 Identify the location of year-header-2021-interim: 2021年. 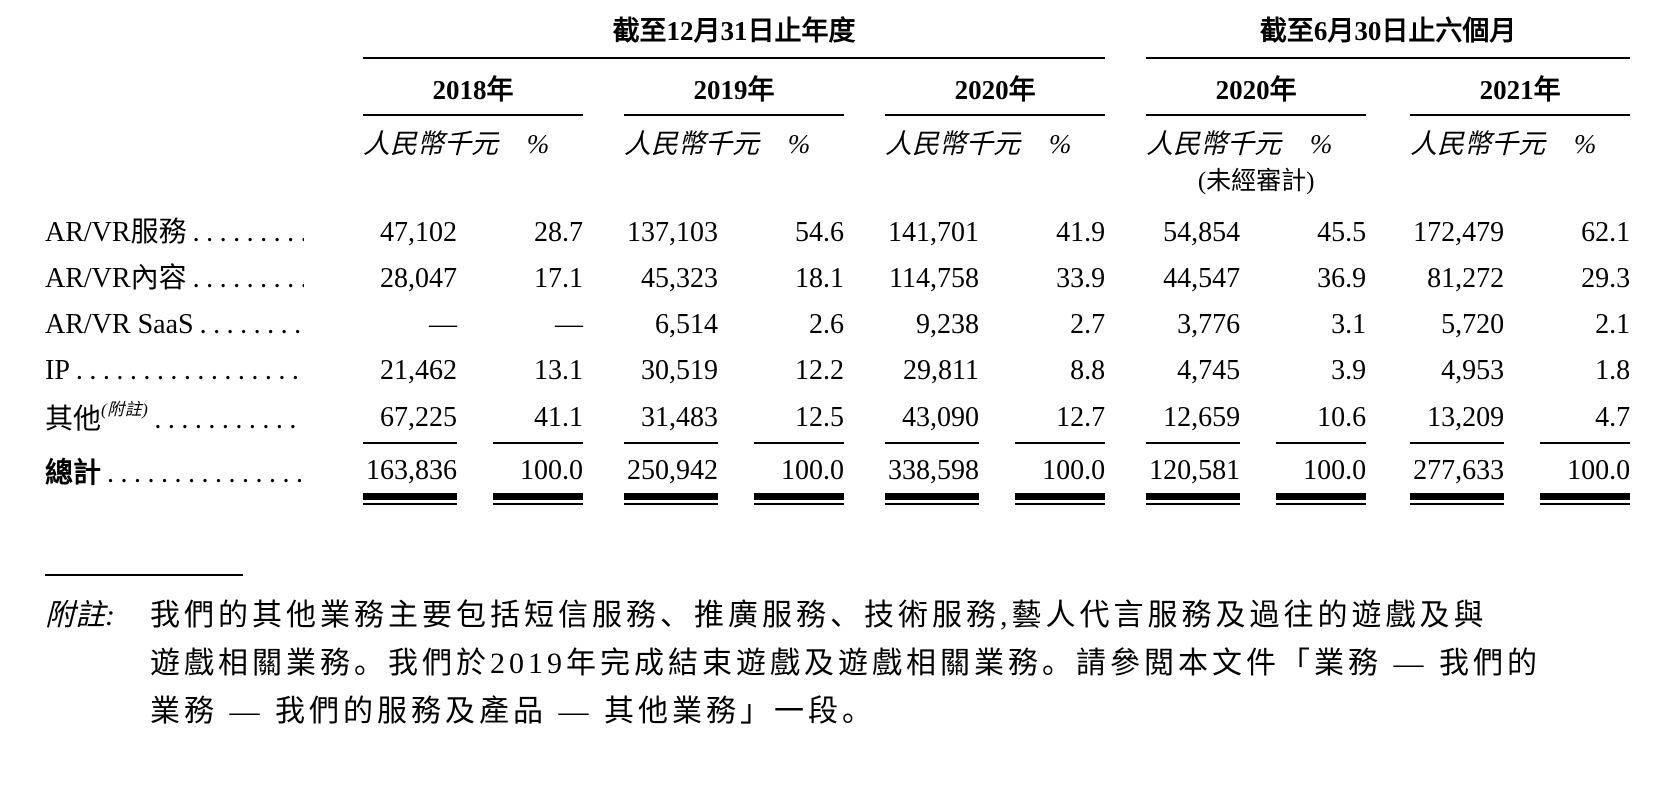
(1520, 87).